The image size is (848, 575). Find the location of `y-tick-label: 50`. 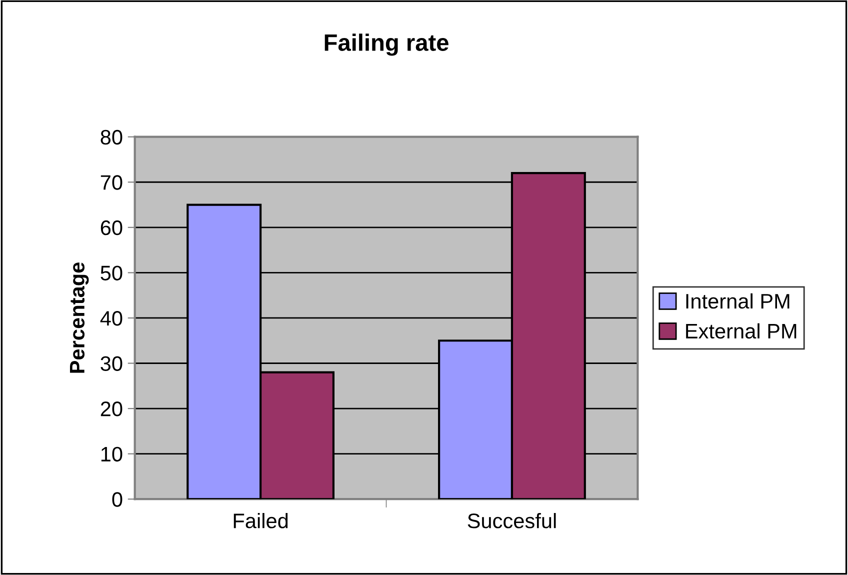

y-tick-label: 50 is located at coordinates (111, 273).